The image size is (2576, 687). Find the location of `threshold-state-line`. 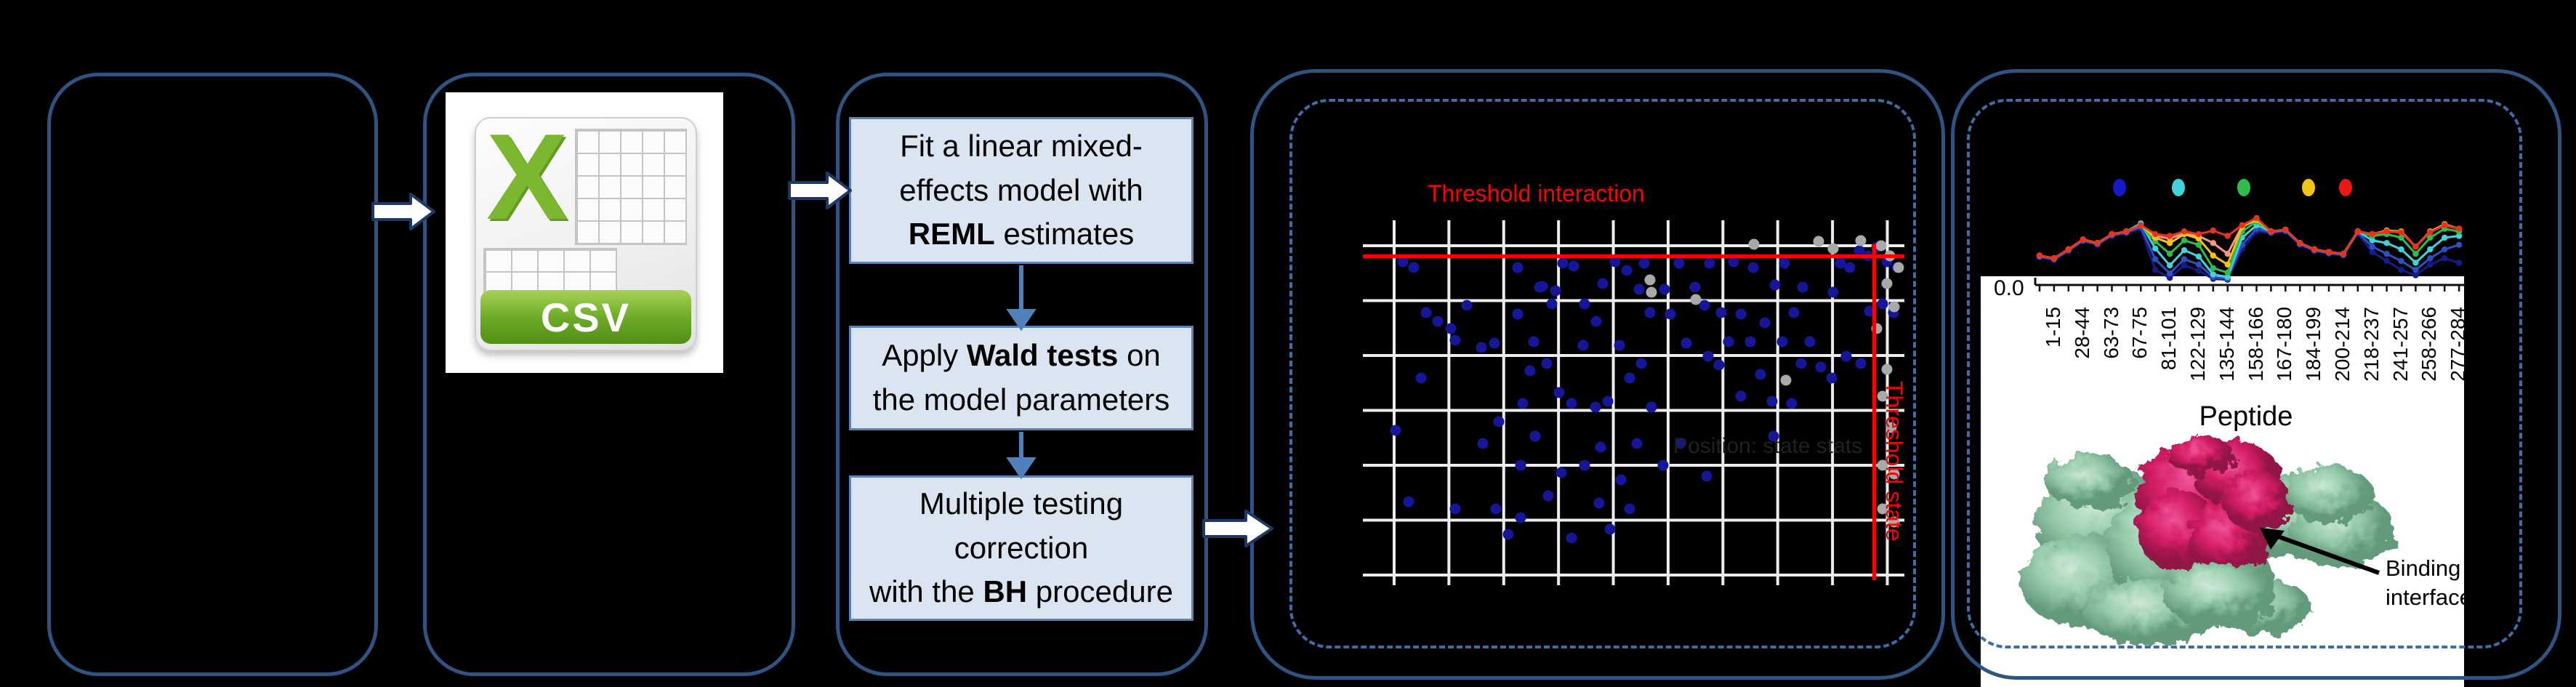

threshold-state-line is located at coordinates (1874, 412).